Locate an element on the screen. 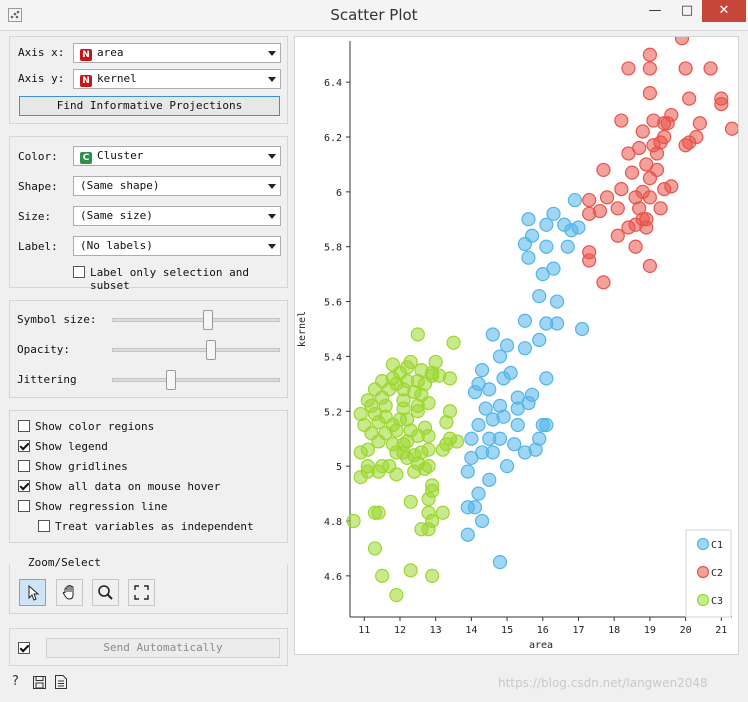 Image resolution: width=748 pixels, height=702 pixels. x-axis-label: area is located at coordinates (541, 645).